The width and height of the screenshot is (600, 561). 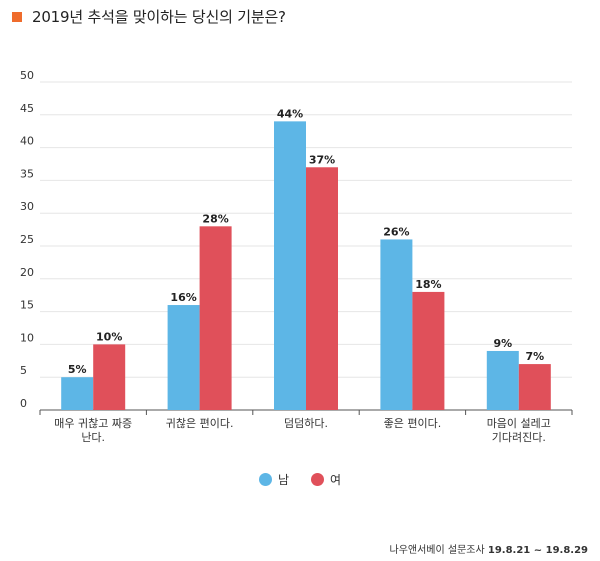 I want to click on legend-item-female: 여, so click(x=326, y=479).